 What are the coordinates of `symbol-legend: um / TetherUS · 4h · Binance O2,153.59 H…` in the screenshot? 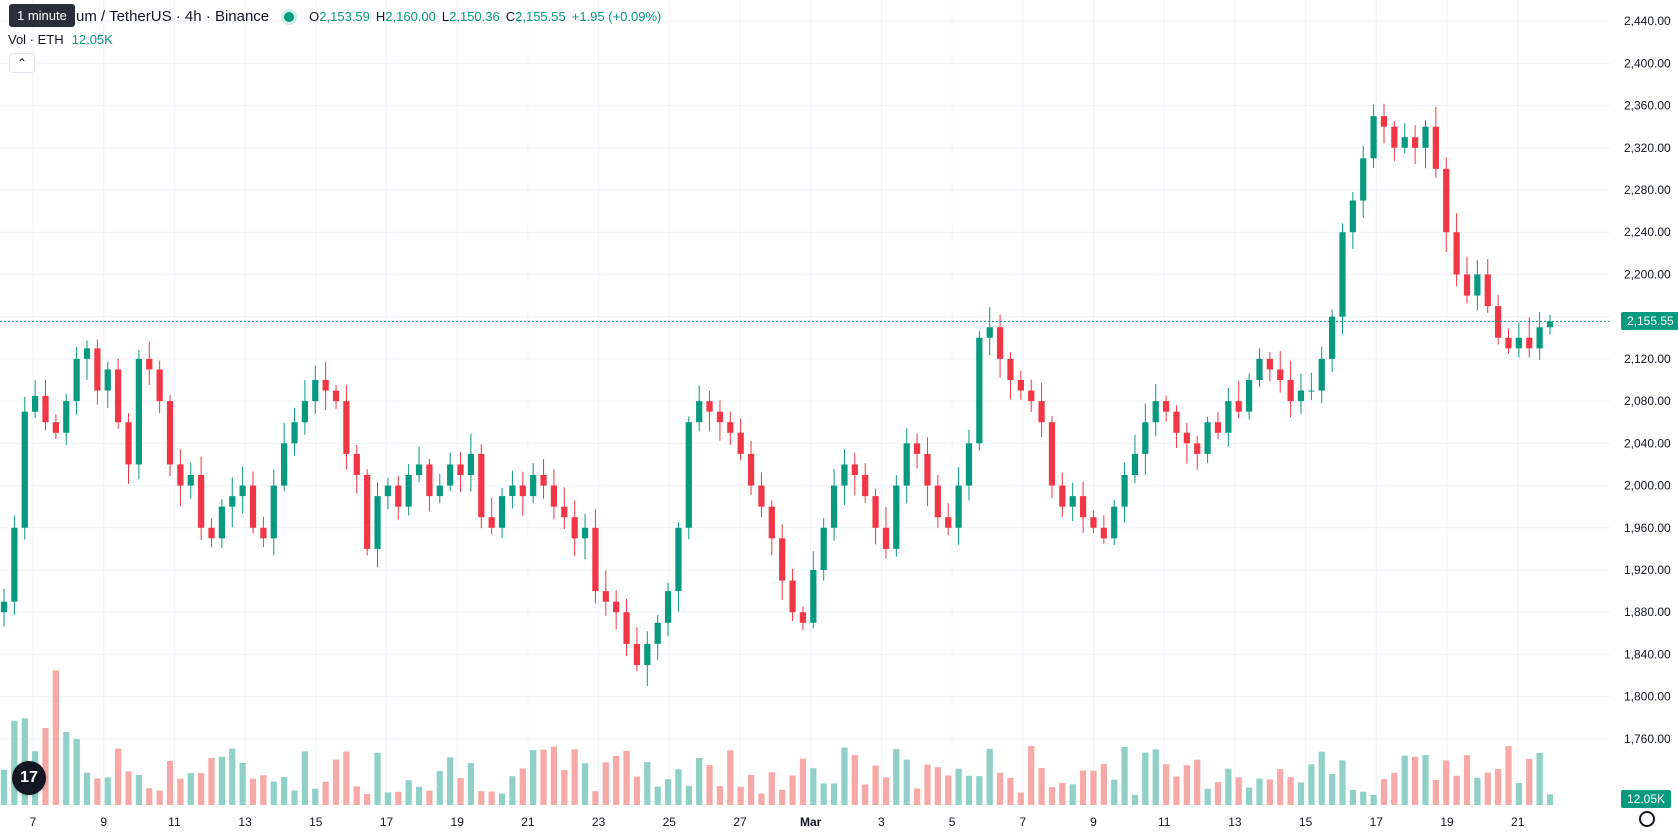 It's located at (368, 16).